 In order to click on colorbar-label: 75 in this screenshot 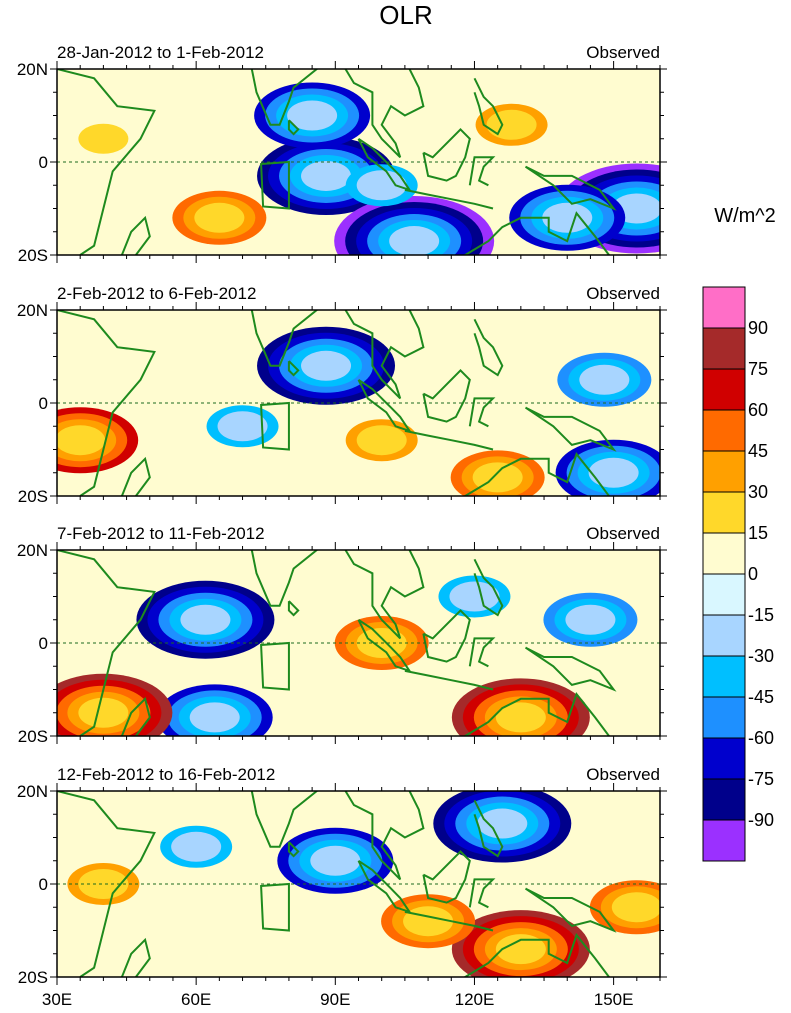, I will do `click(758, 369)`.